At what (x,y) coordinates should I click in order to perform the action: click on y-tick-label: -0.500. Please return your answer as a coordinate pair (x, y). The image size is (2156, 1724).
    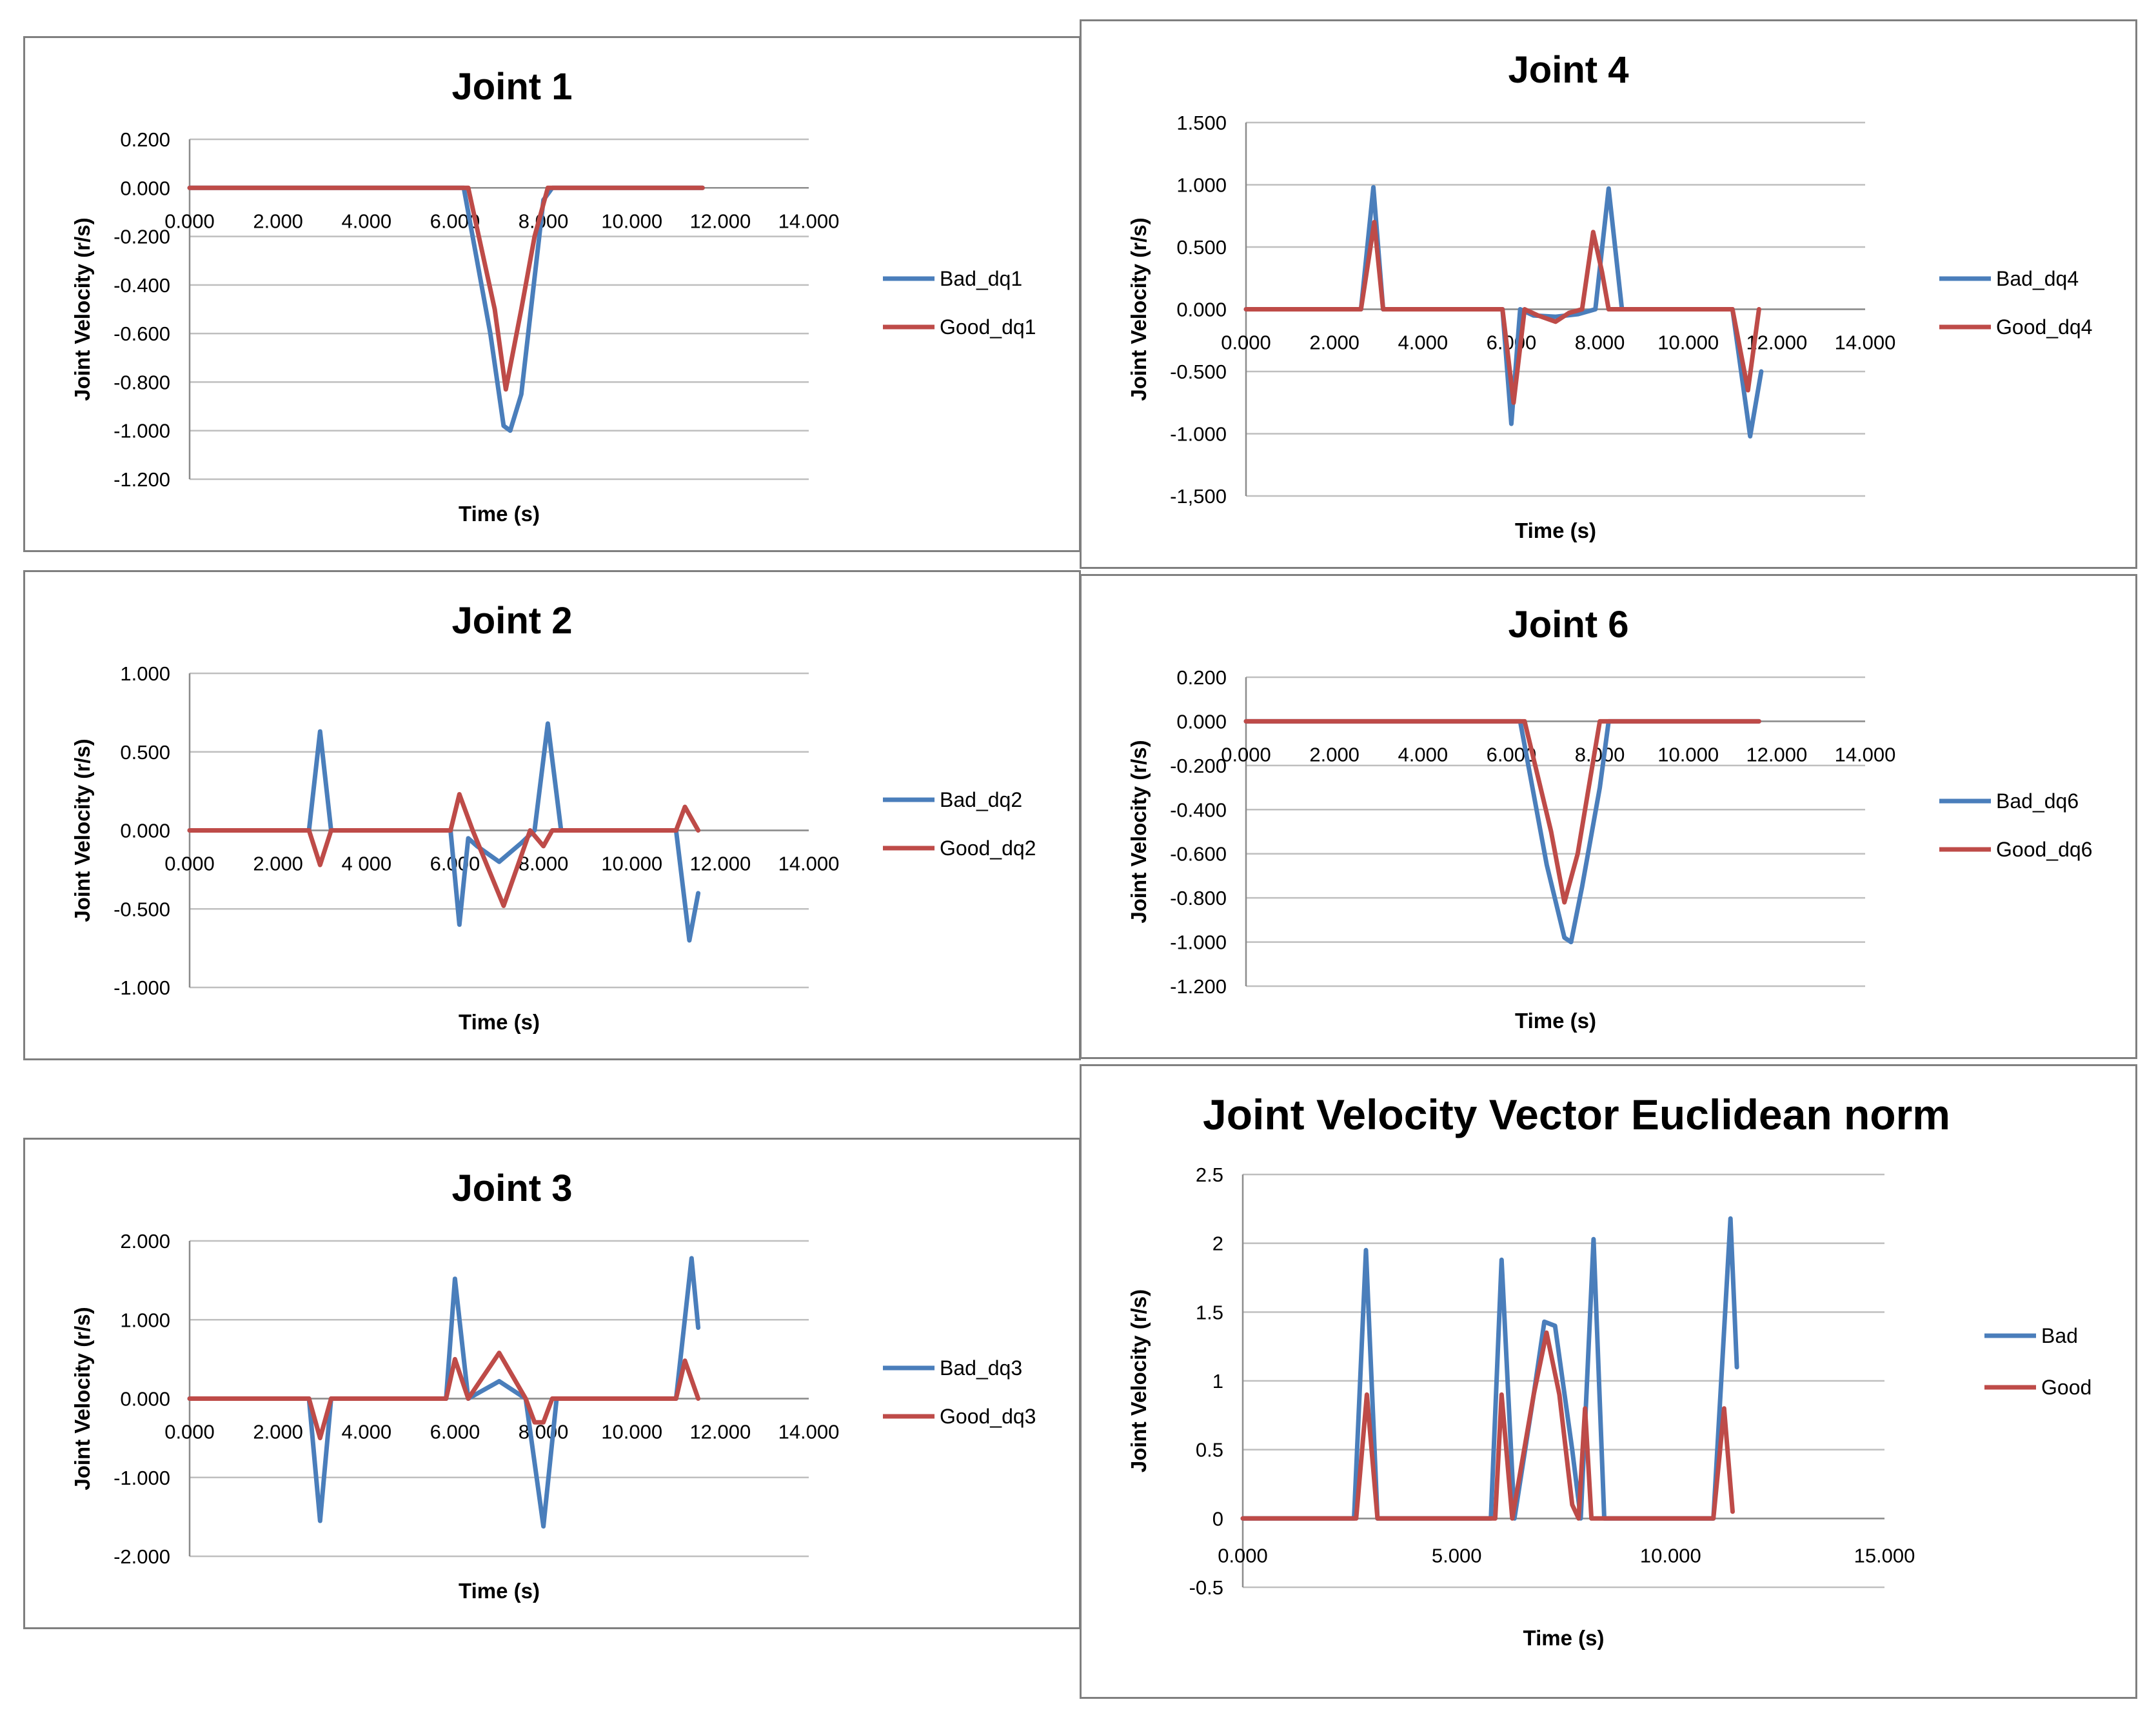
    Looking at the image, I should click on (142, 909).